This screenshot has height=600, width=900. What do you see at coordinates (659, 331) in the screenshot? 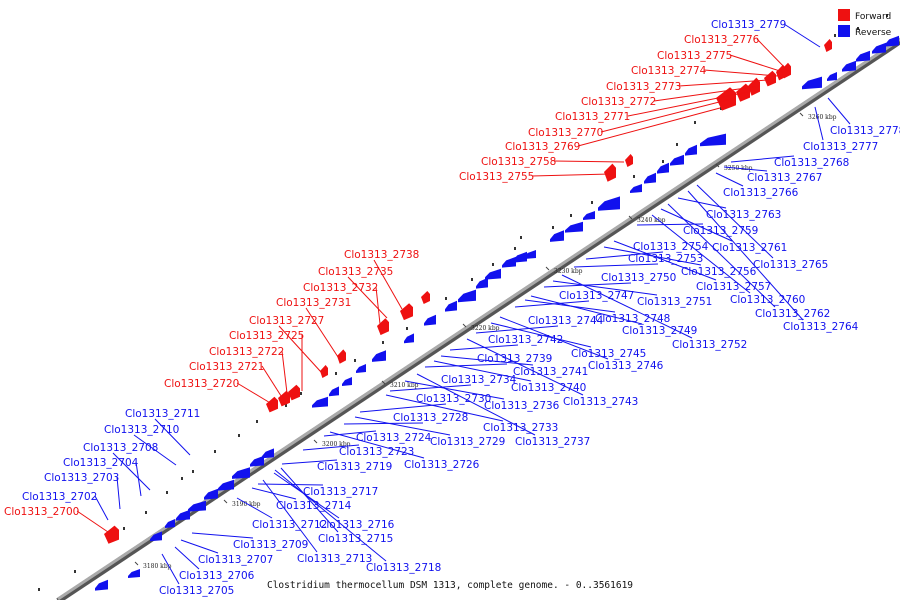
I see `gene-label: Clo1313_2749` at bounding box center [659, 331].